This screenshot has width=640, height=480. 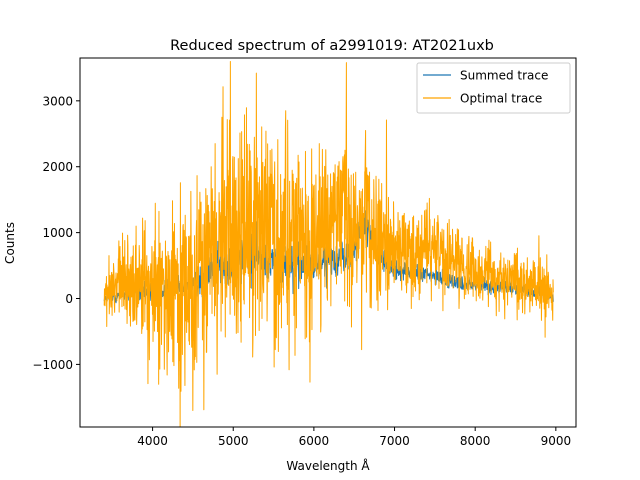 I want to click on x-tick-label: 6000, so click(x=314, y=441).